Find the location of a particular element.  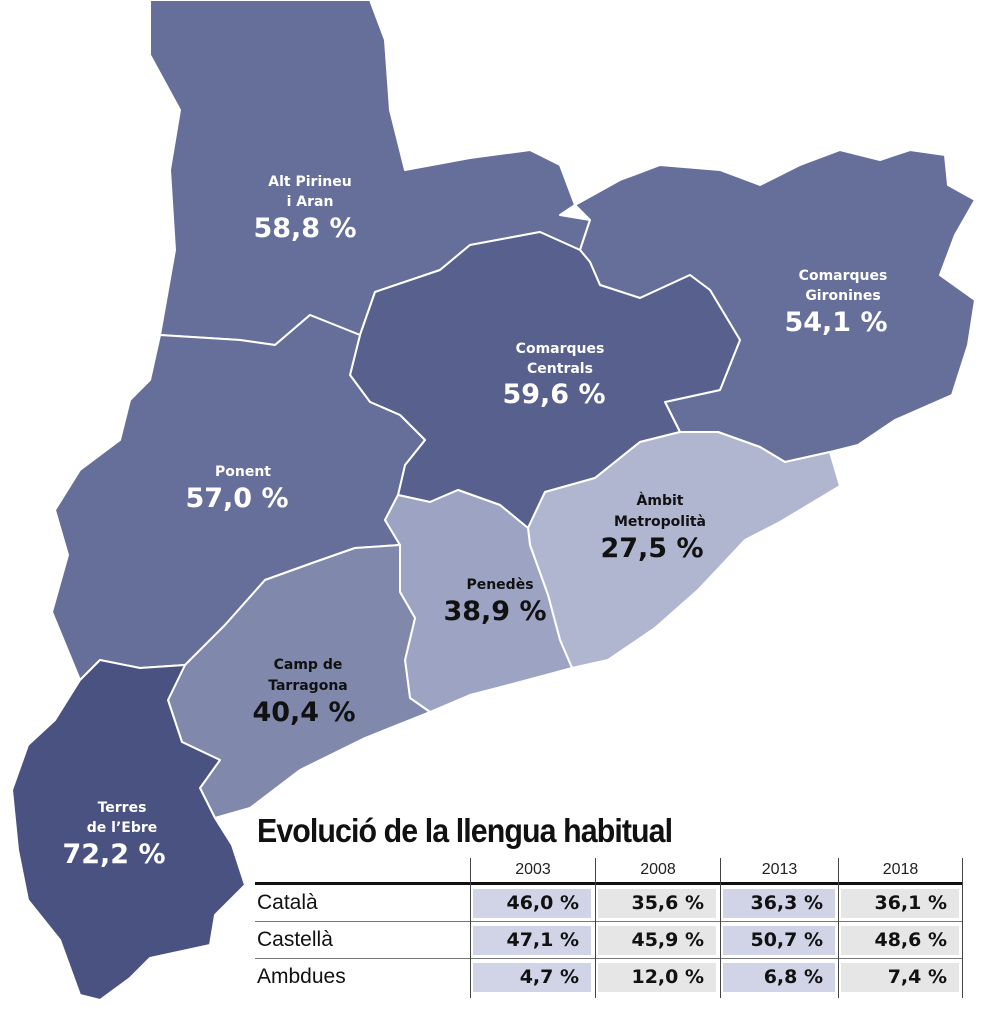

label-alt-pirineu: Alt Pirineu i Aran 58,8 % is located at coordinates (304, 209).